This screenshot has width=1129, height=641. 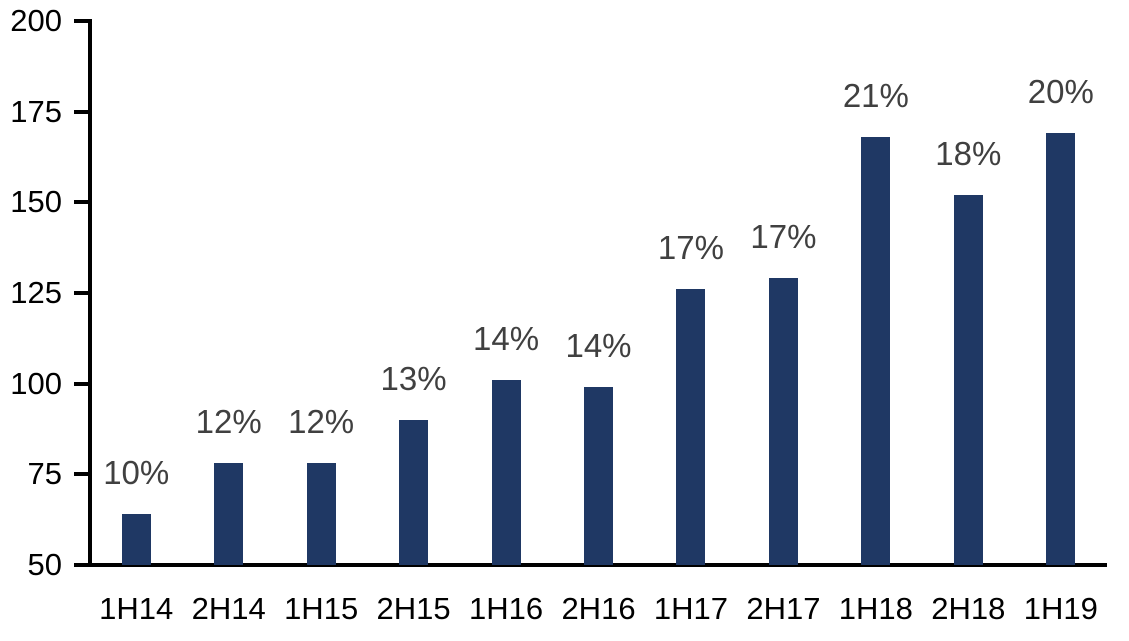 I want to click on x-axis-tick-label: 2H17, so click(x=783, y=608).